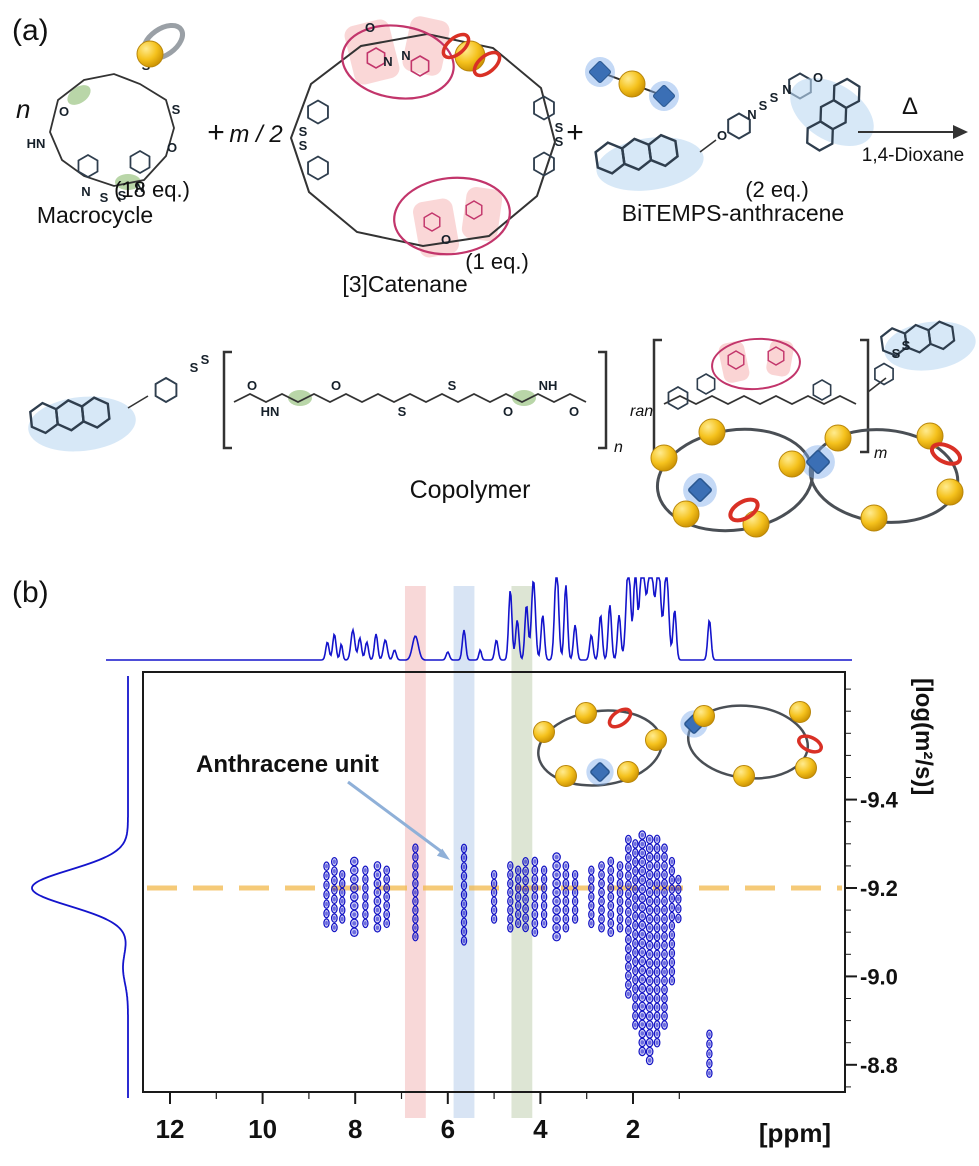  I want to click on copolymer-name: Copolymer, so click(470, 490).